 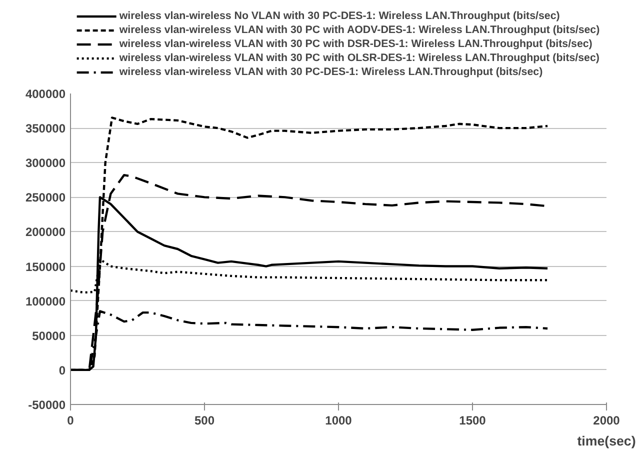 I want to click on y-tick-label: 0, so click(x=62, y=370).